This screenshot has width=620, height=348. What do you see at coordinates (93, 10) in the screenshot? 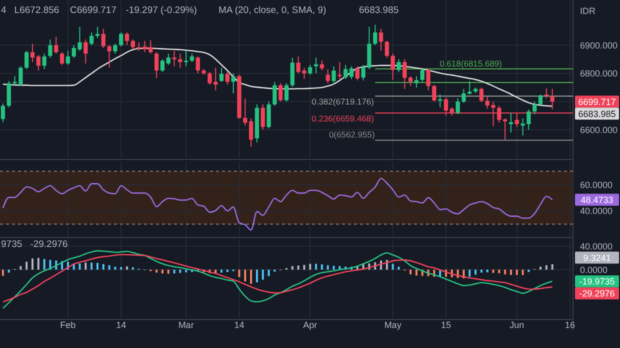
I see `annotation: C6699.717` at bounding box center [93, 10].